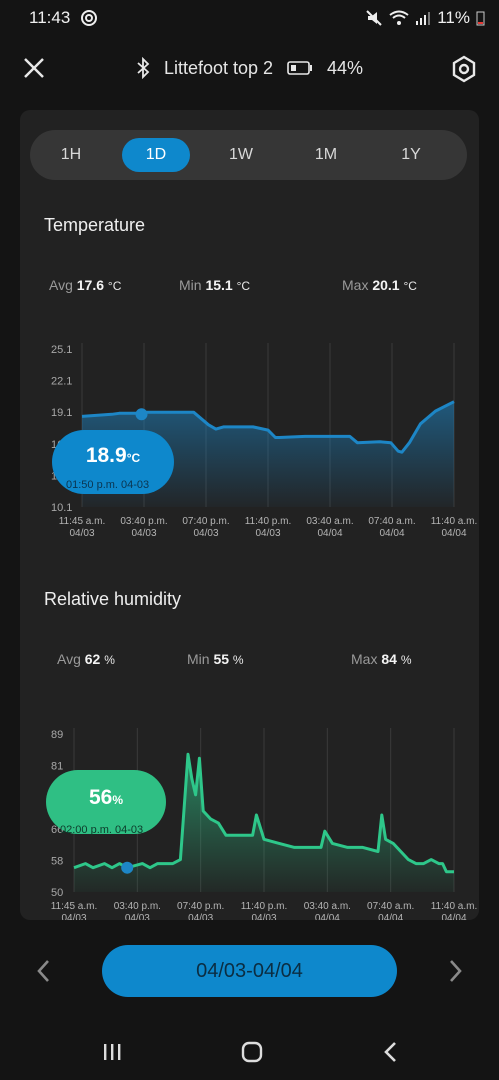  Describe the element at coordinates (133, 458) in the screenshot. I see `temp-tooltip-unit: °C` at that location.